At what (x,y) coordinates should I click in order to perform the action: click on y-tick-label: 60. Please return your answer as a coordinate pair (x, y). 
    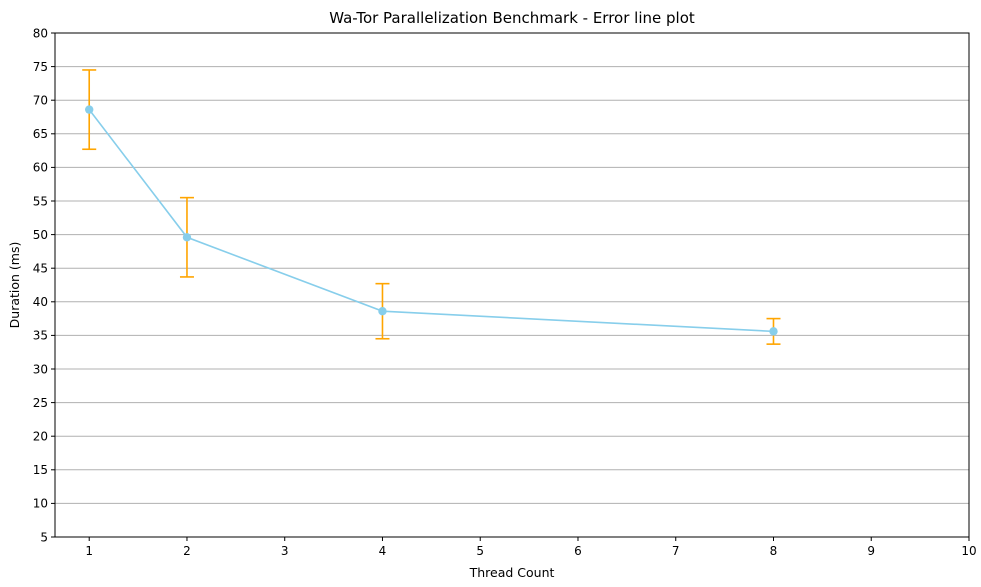
    Looking at the image, I should click on (40, 168).